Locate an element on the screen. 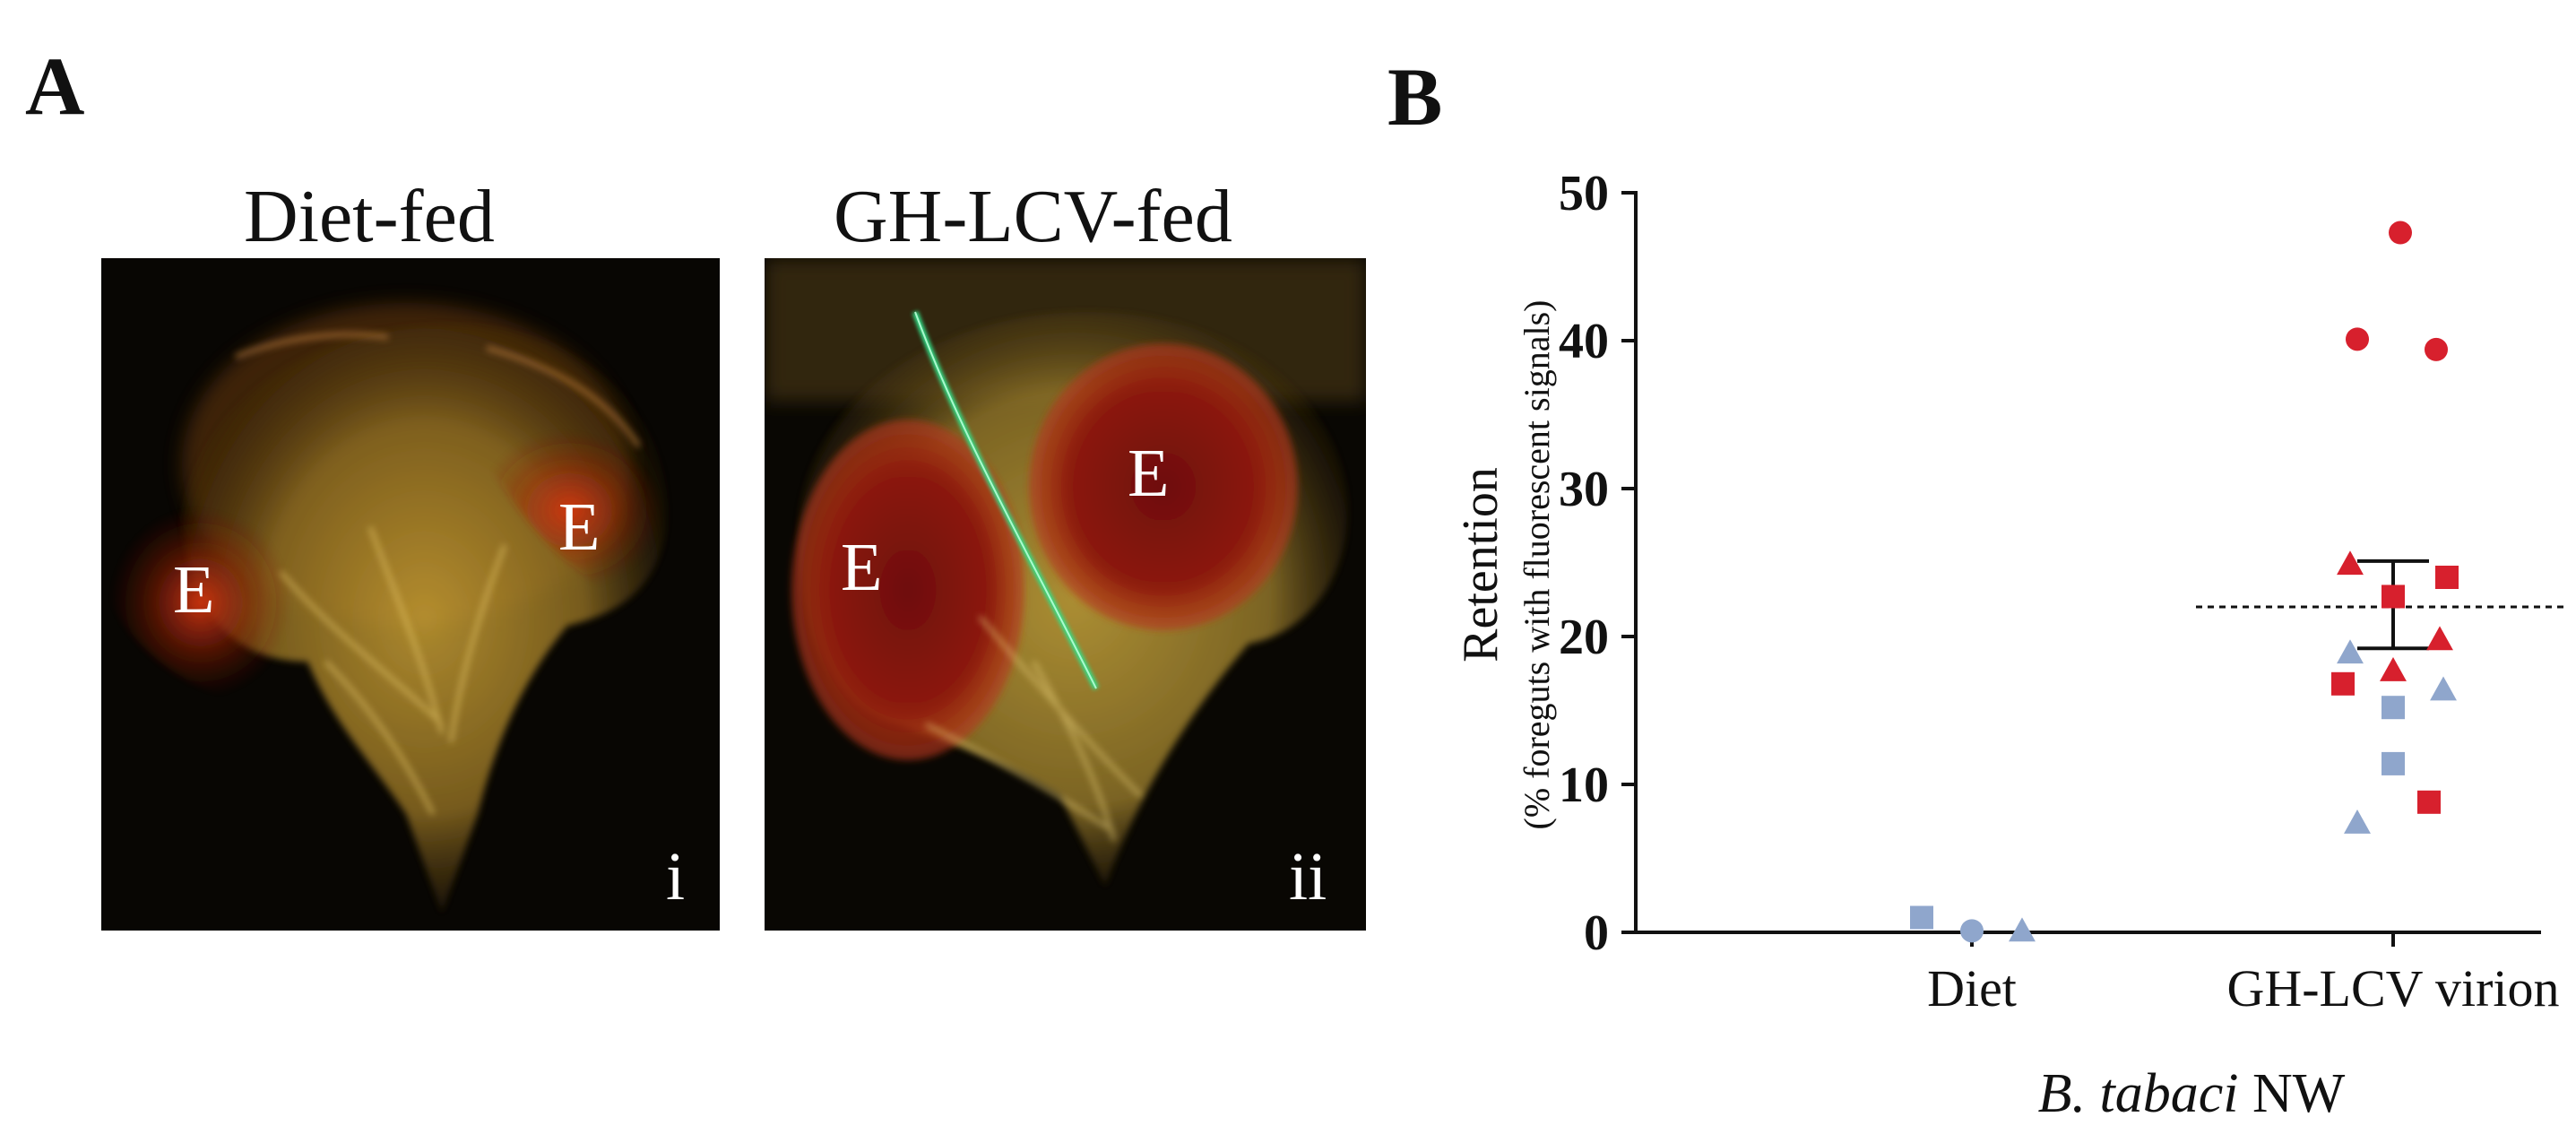 This screenshot has height=1143, width=2576. panel-label-b: B is located at coordinates (1415, 97).